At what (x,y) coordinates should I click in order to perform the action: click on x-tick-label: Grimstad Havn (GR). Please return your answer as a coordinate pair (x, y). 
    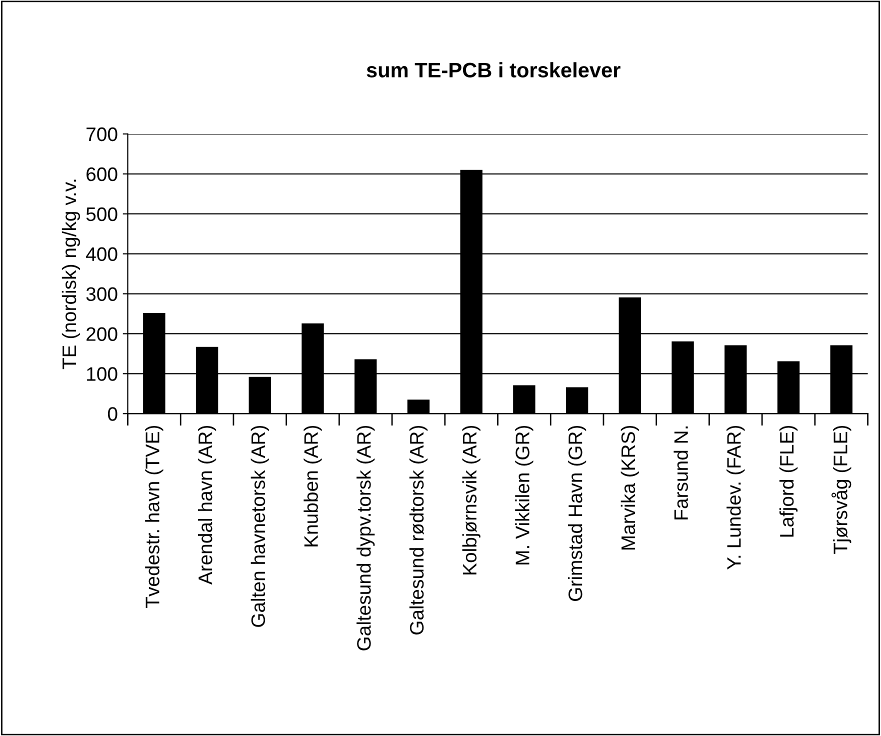
    Looking at the image, I should click on (577, 513).